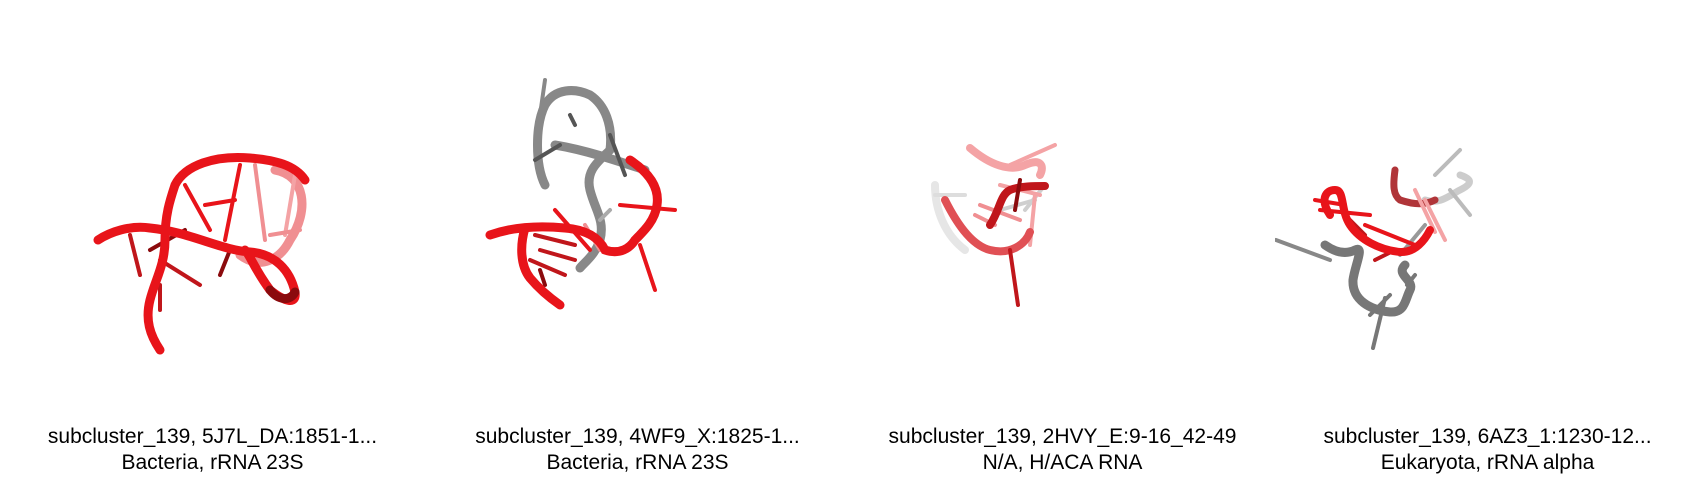 Image resolution: width=1700 pixels, height=480 pixels. Describe the element at coordinates (1062, 462) in the screenshot. I see `panel-subtitle: N/A, H/ACA RNA` at that location.